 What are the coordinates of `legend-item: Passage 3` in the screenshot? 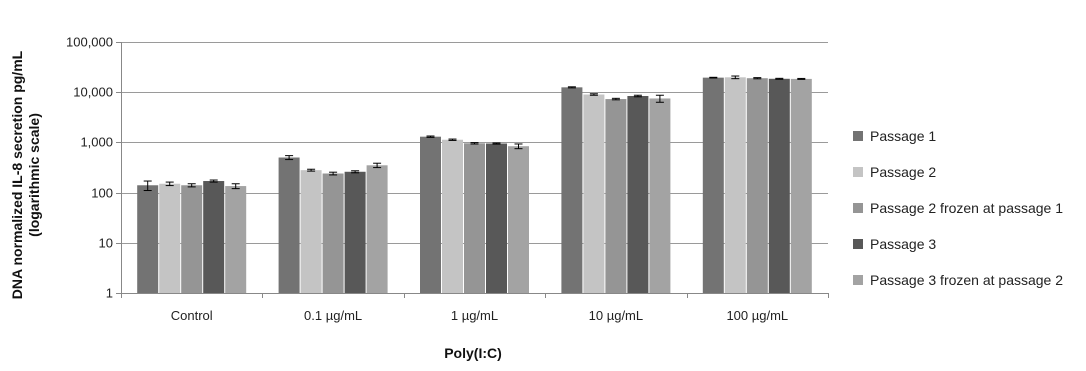 It's located at (894, 244).